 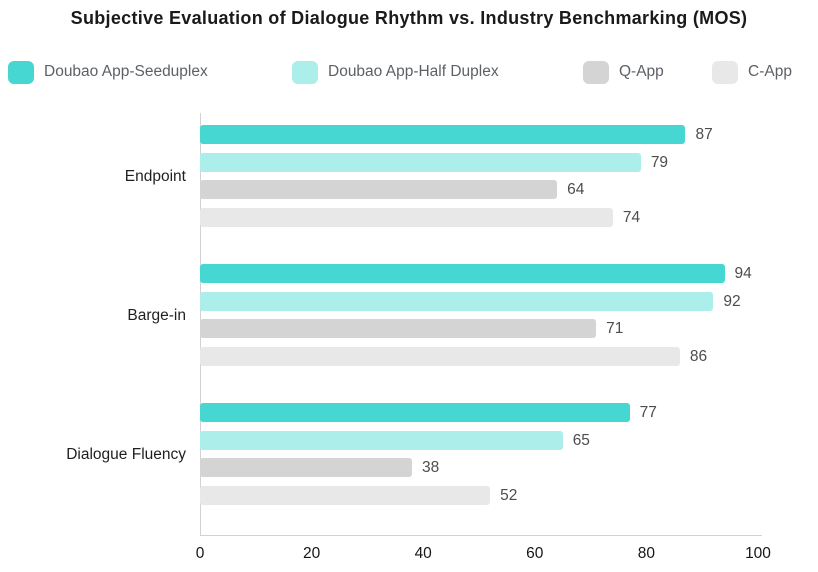 I want to click on legend-item-q-app: Q-App, so click(x=623, y=72).